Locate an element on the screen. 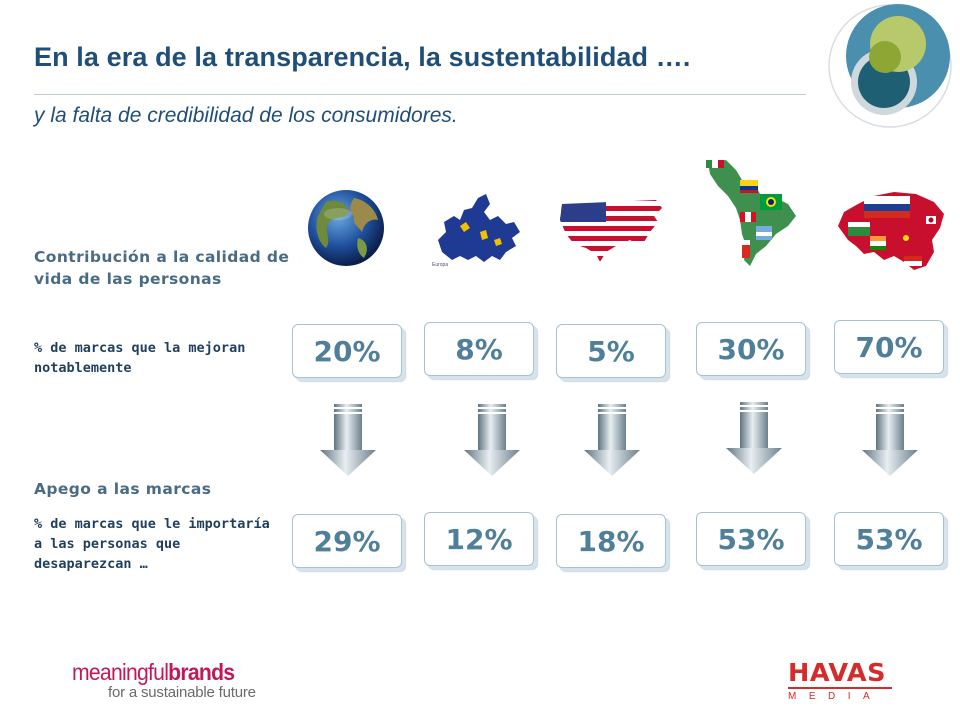 The height and width of the screenshot is (720, 960). world-globe-icon is located at coordinates (346, 228).